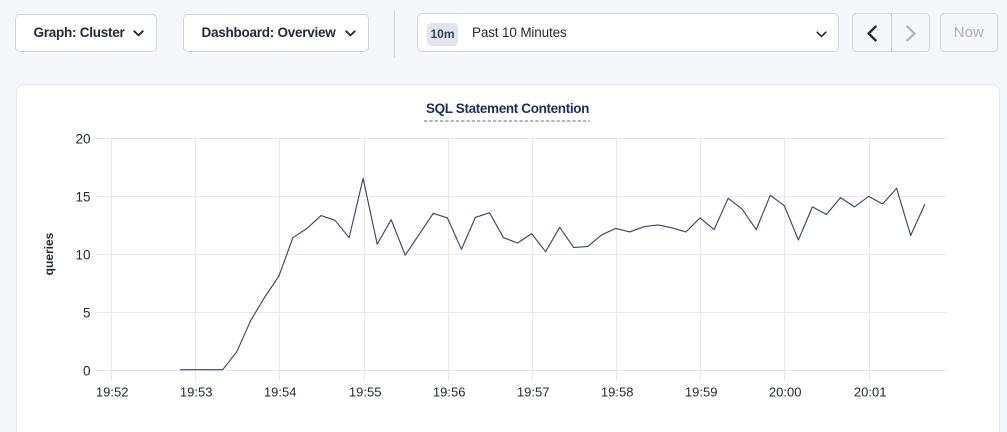  What do you see at coordinates (870, 392) in the screenshot?
I see `svg-text: 20:01` at bounding box center [870, 392].